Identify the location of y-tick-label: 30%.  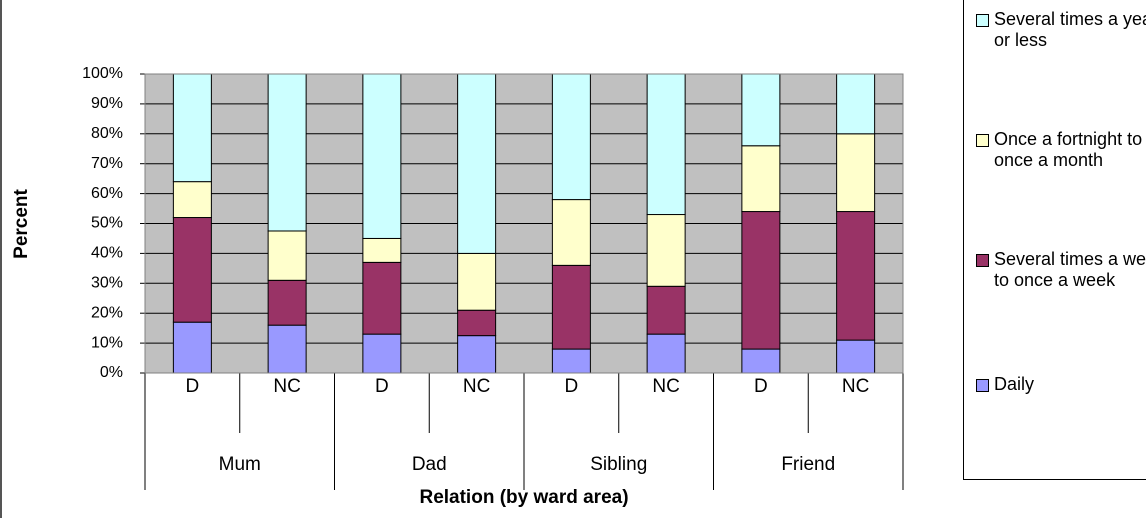
(107, 283).